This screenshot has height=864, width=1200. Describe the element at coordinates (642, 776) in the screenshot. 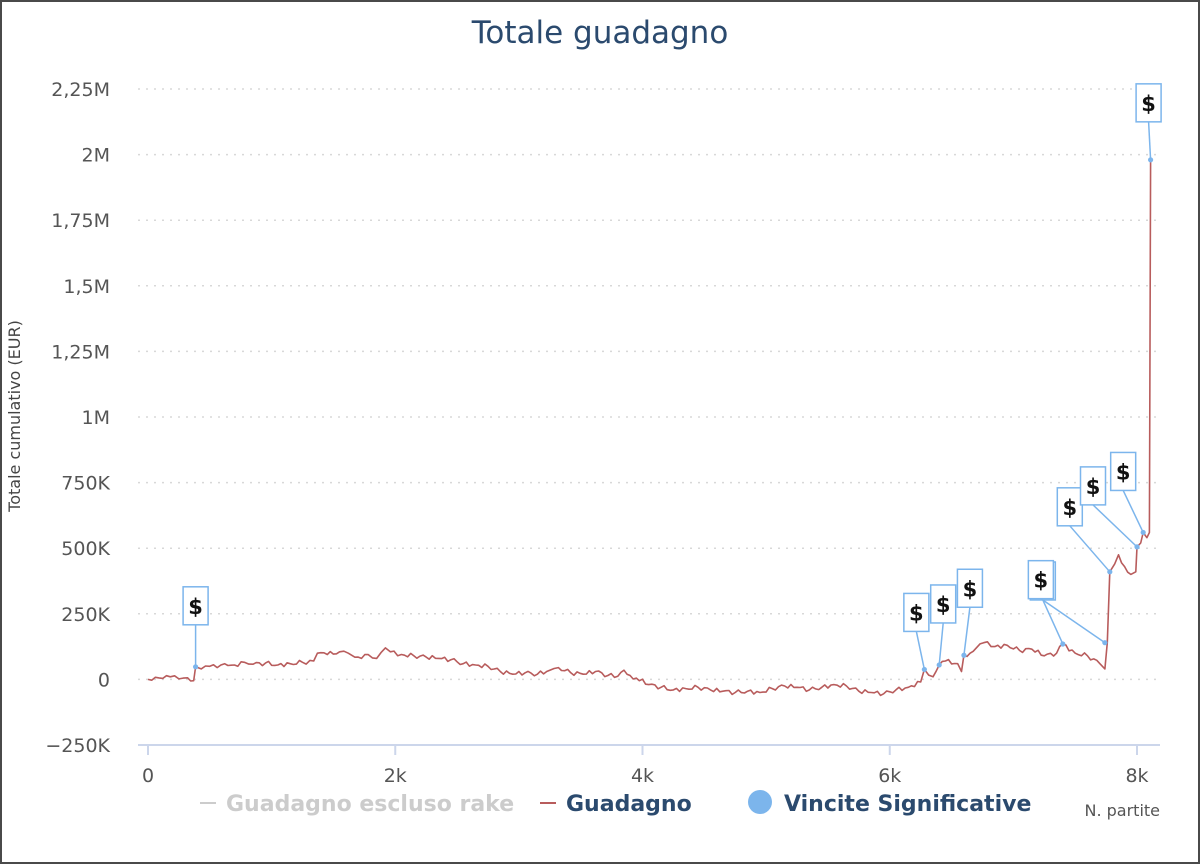

I see `x-tick-label: 4k` at that location.